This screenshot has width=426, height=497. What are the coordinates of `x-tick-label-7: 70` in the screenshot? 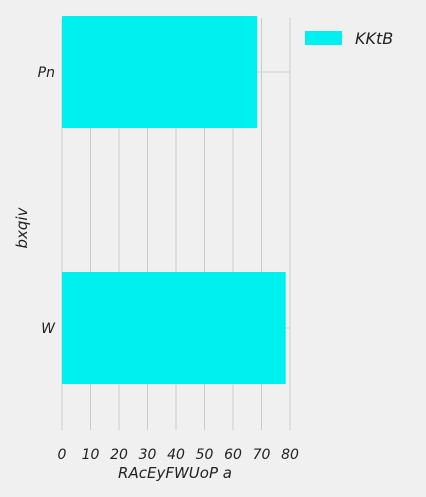 It's located at (262, 455).